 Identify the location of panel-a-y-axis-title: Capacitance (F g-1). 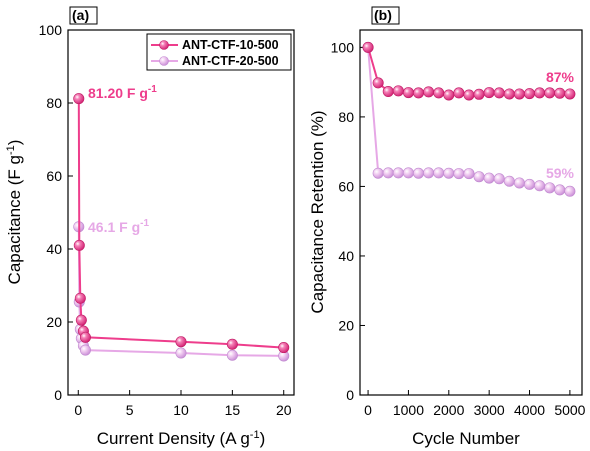
(14, 212).